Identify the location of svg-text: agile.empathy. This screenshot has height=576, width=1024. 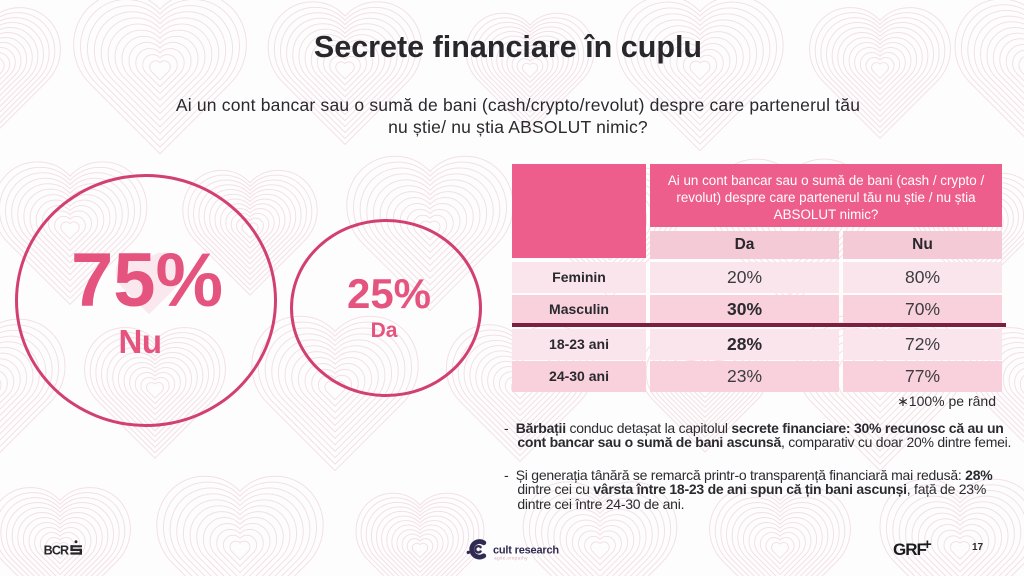
(511, 559).